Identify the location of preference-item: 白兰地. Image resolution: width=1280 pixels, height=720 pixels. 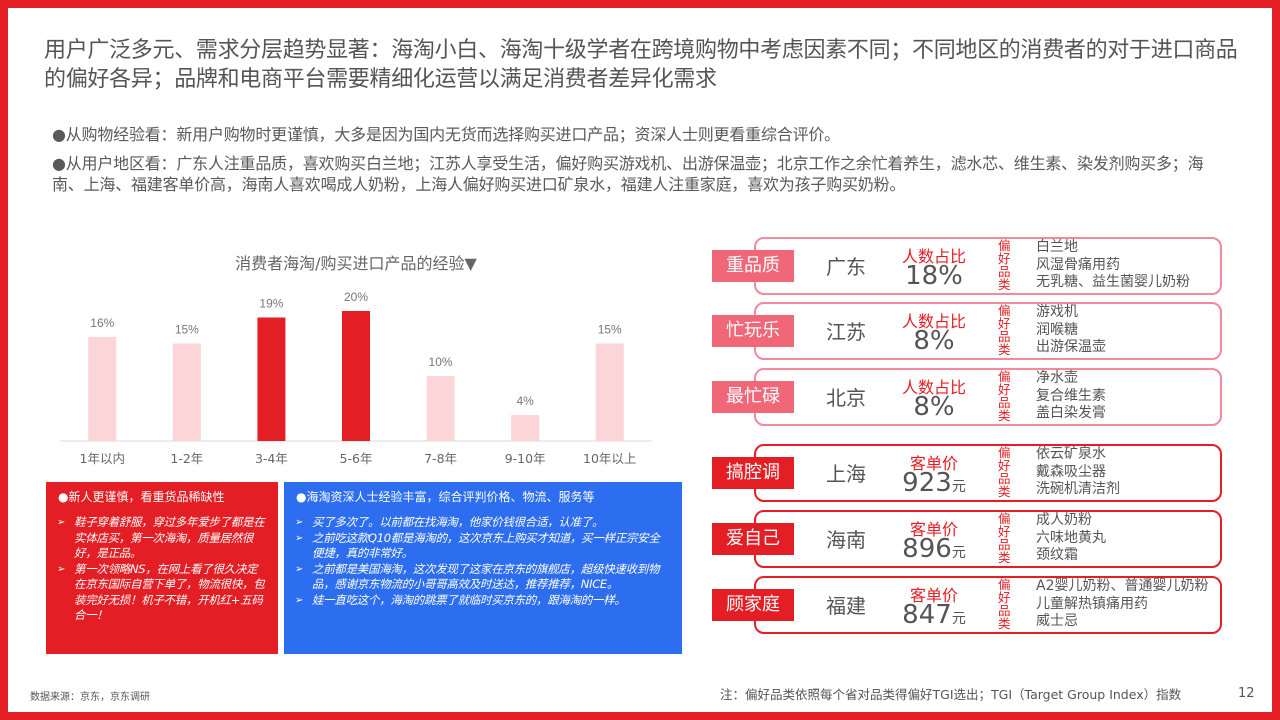
(1057, 247).